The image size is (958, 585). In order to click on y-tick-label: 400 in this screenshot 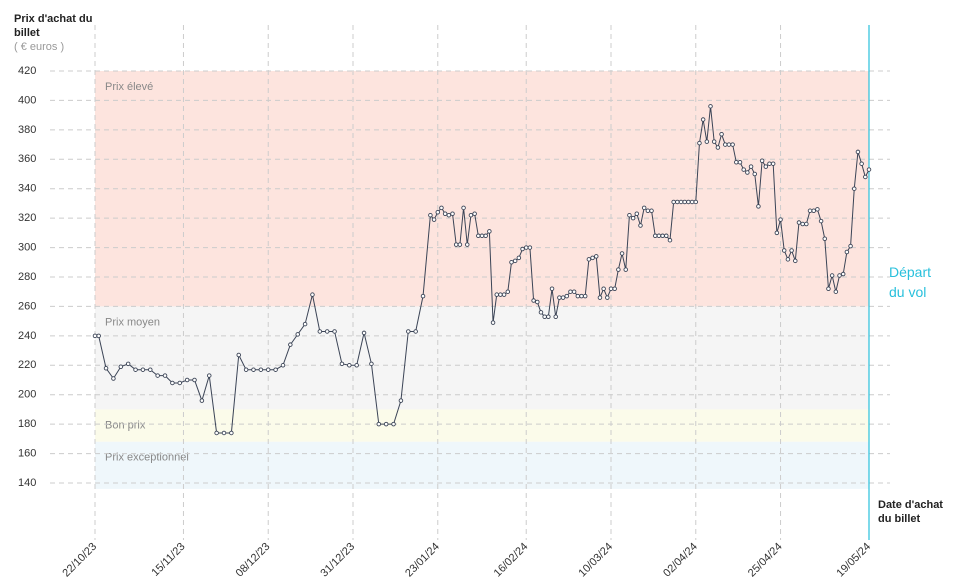, I will do `click(27, 100)`.